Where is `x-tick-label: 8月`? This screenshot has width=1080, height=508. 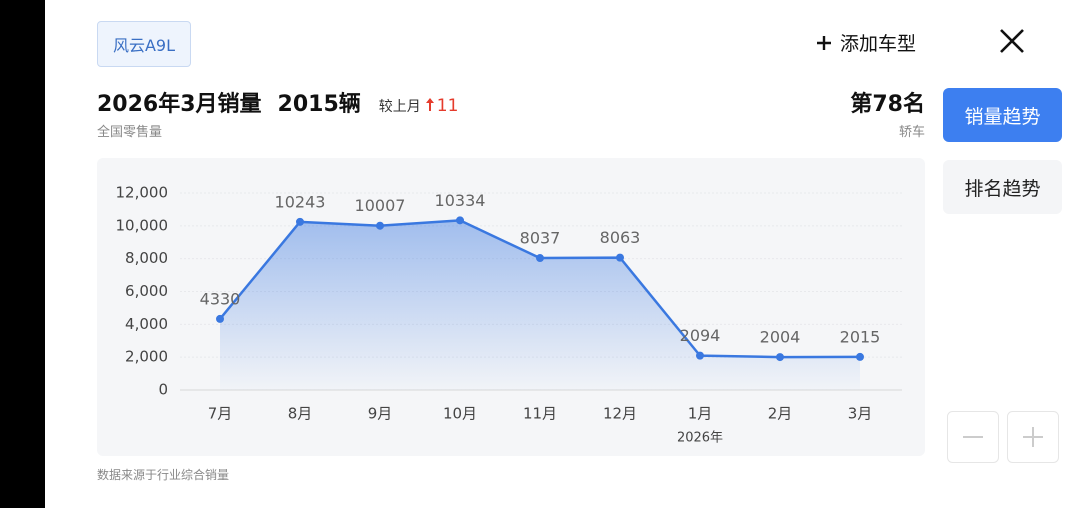 x-tick-label: 8月 is located at coordinates (300, 414).